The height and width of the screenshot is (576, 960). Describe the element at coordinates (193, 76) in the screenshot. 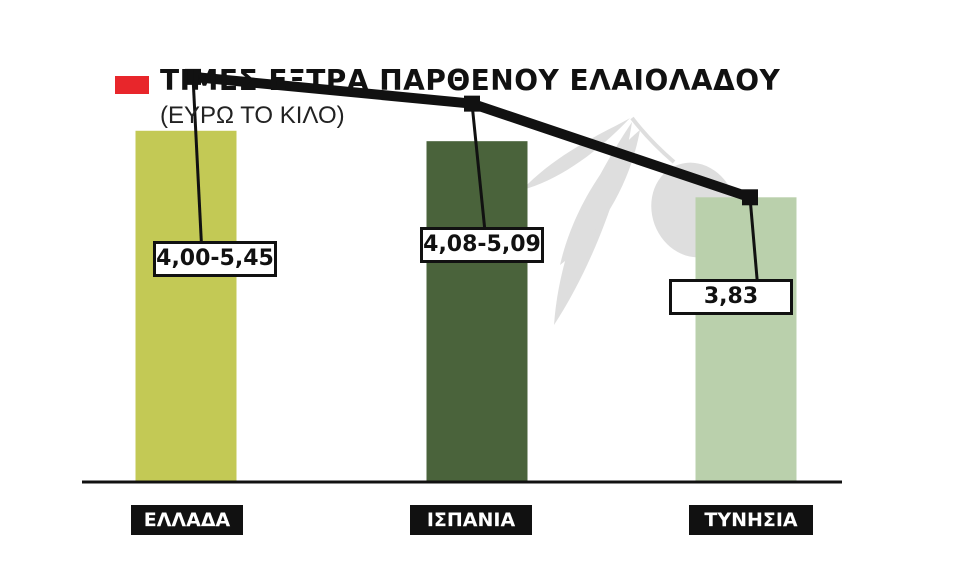

I see `line-marker-ellada` at that location.